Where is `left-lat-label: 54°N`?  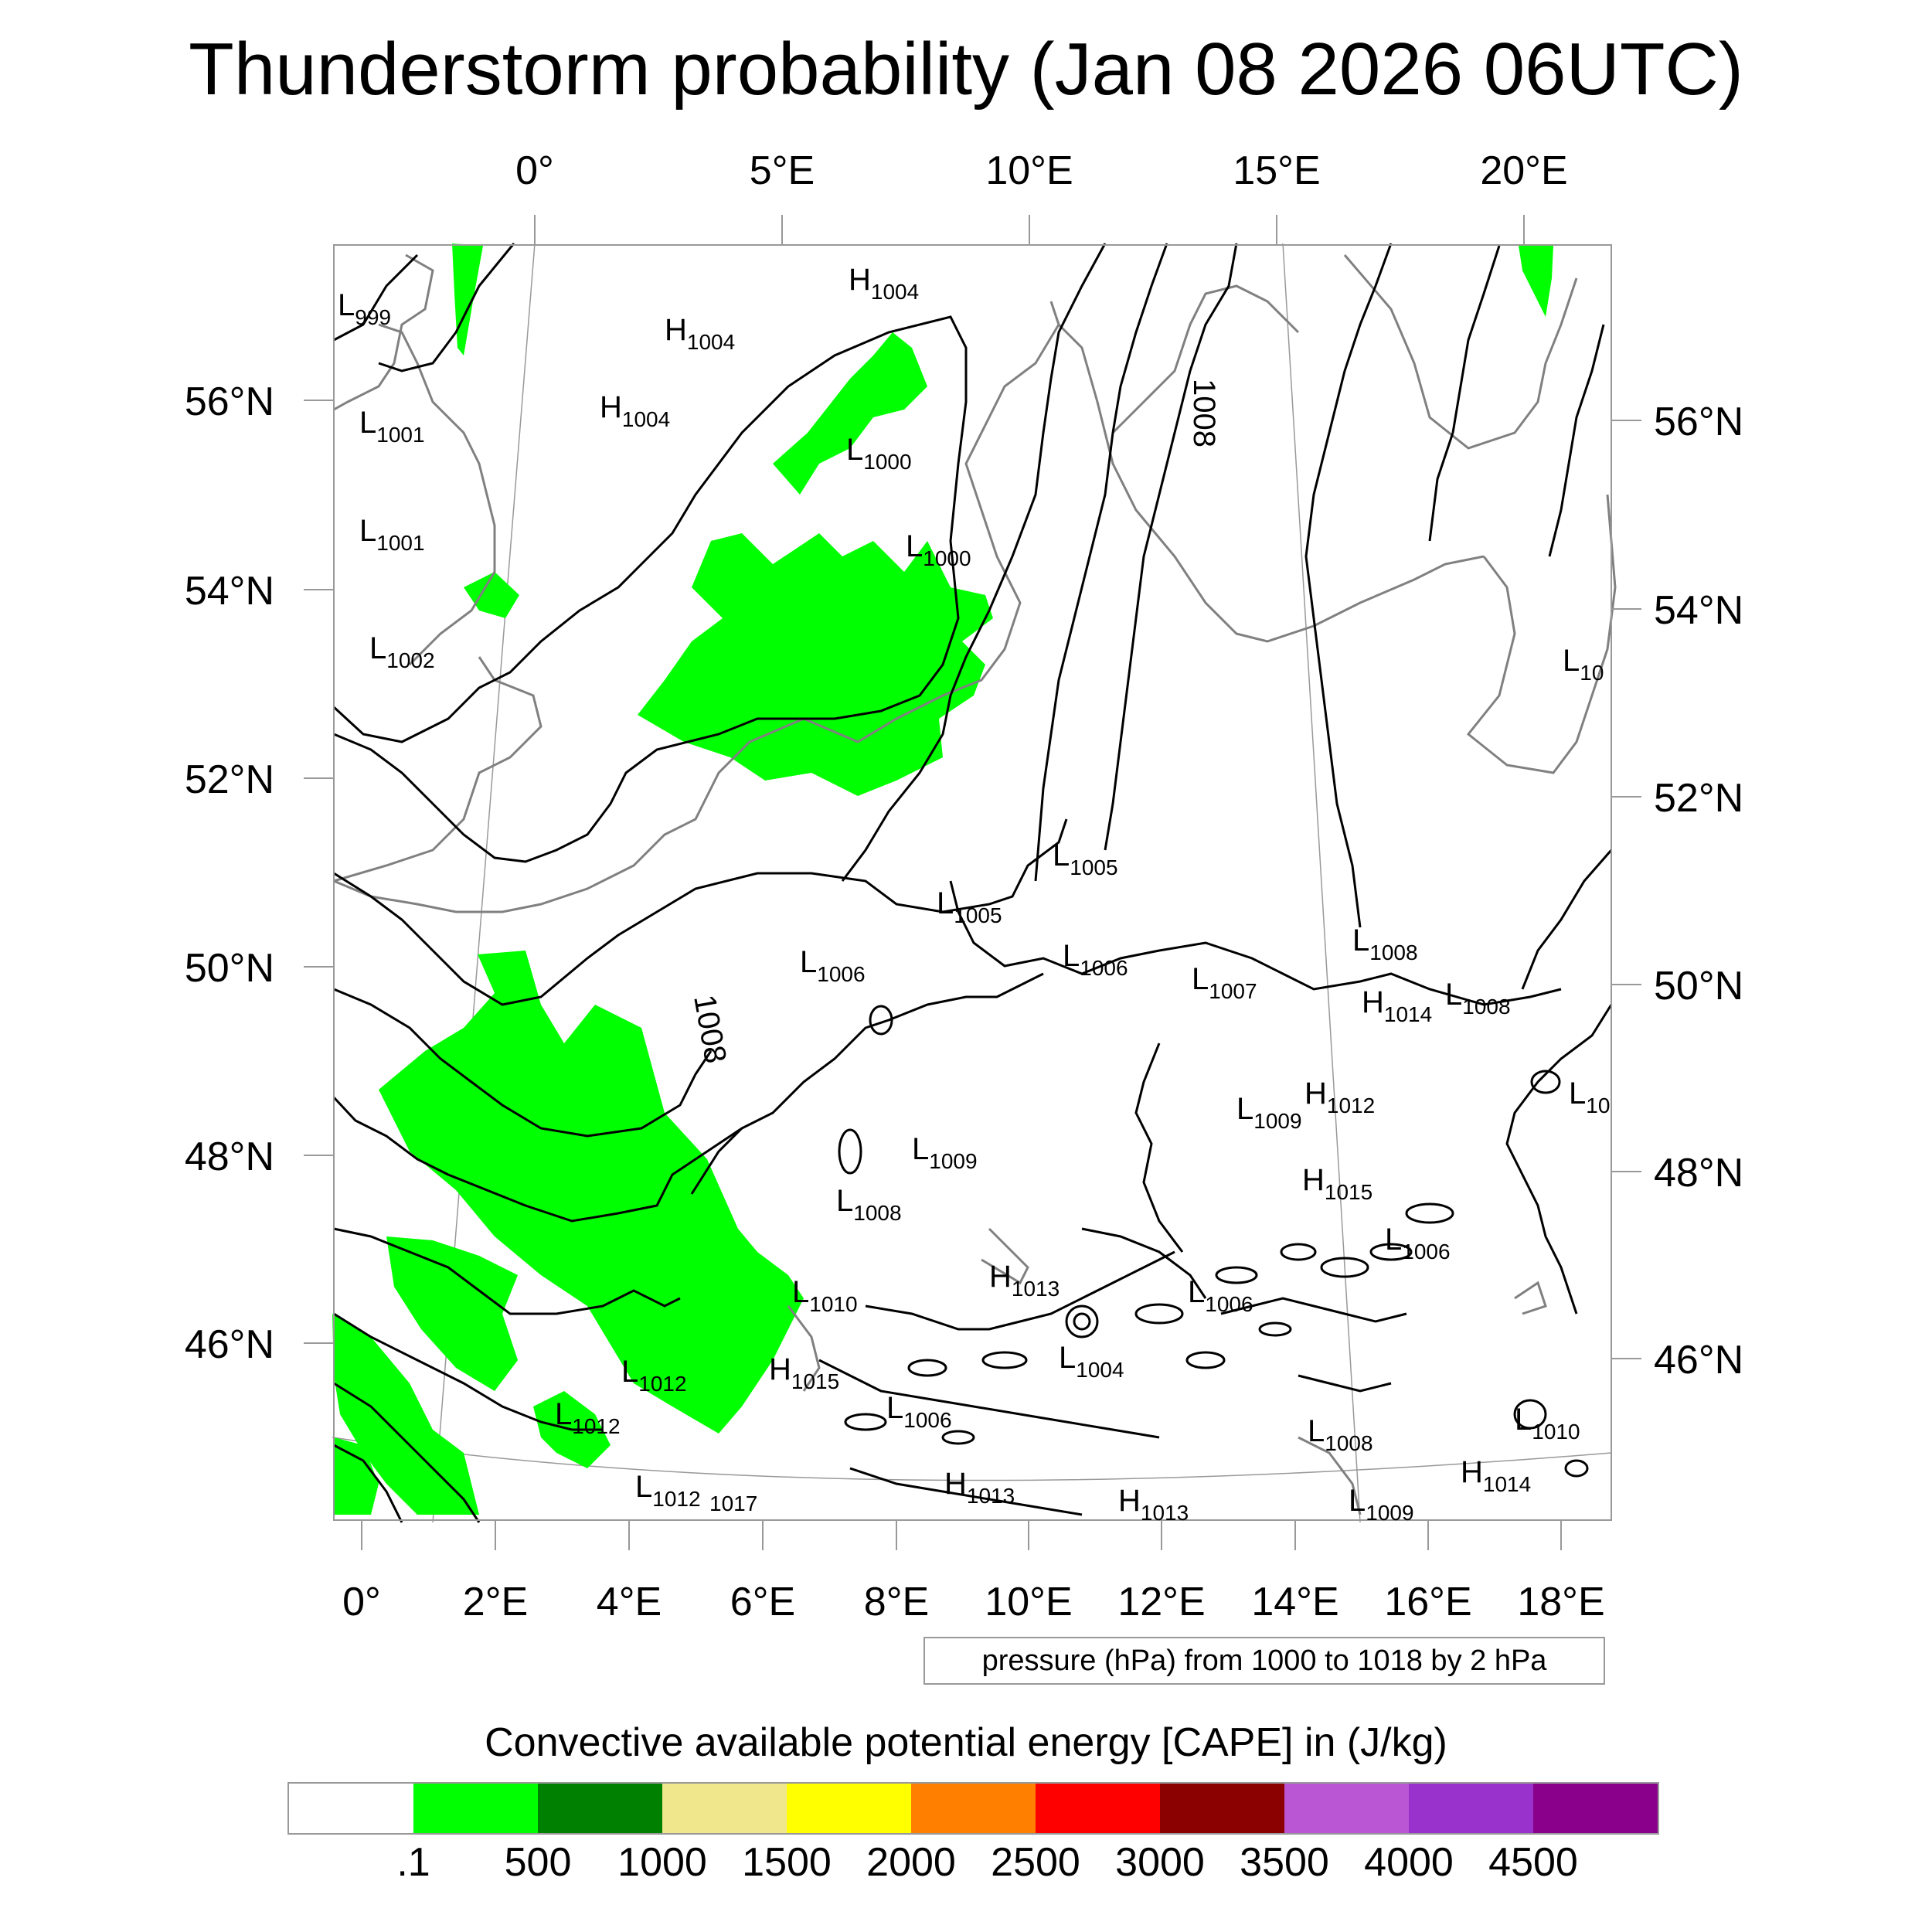 left-lat-label: 54°N is located at coordinates (230, 592).